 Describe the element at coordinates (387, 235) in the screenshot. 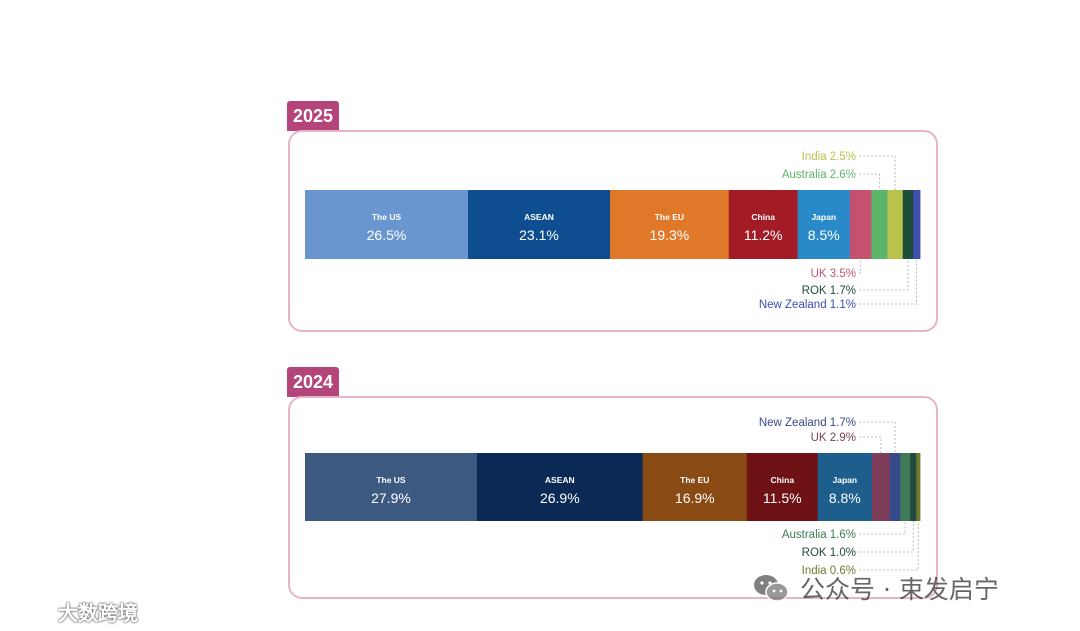

I see `segment-value-the-us-2025: 26.5%` at that location.